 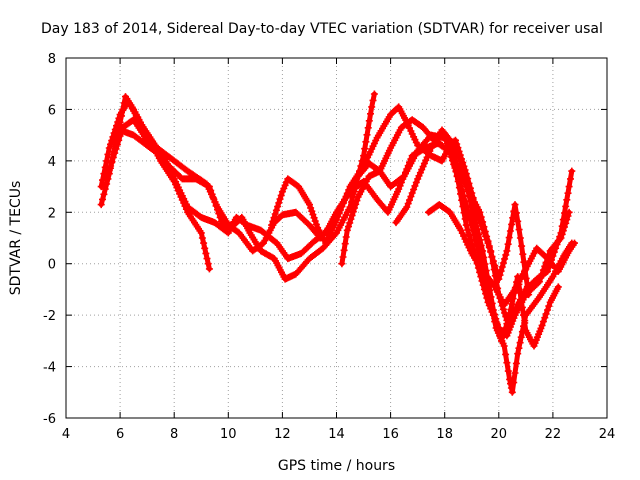 What do you see at coordinates (336, 466) in the screenshot?
I see `x-axis-label: GPS time / hours` at bounding box center [336, 466].